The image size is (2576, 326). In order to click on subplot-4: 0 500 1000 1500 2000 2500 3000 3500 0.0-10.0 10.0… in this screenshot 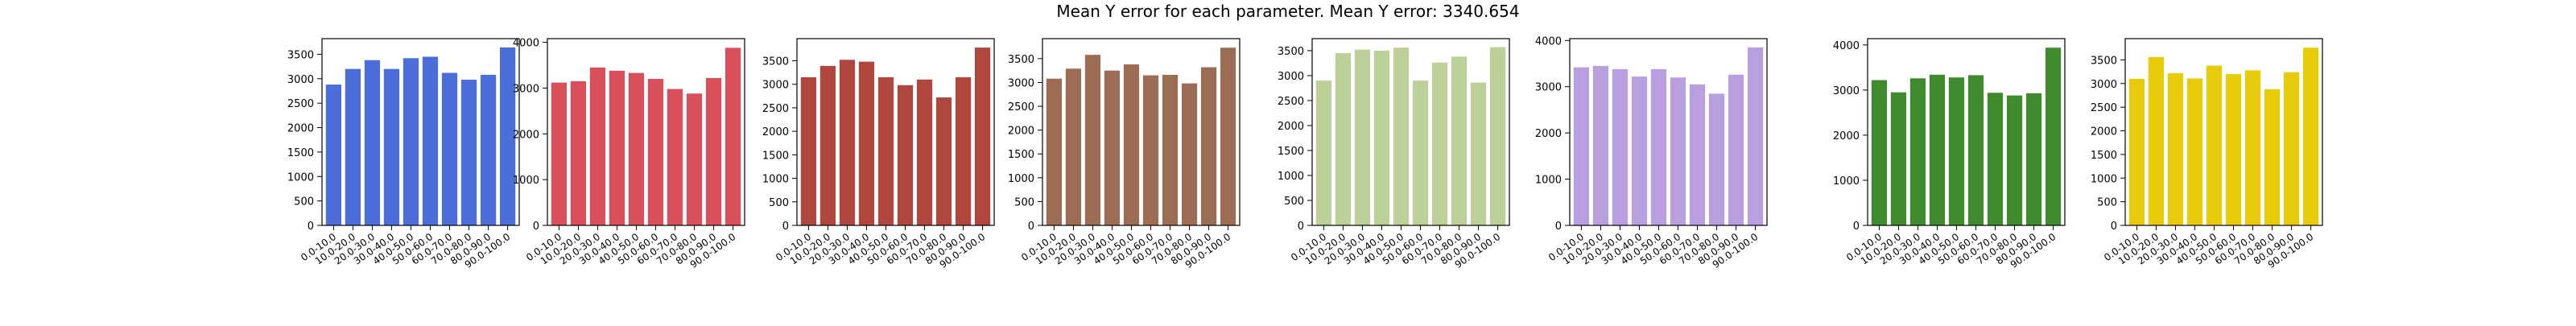, I will do `click(1129, 163)`.